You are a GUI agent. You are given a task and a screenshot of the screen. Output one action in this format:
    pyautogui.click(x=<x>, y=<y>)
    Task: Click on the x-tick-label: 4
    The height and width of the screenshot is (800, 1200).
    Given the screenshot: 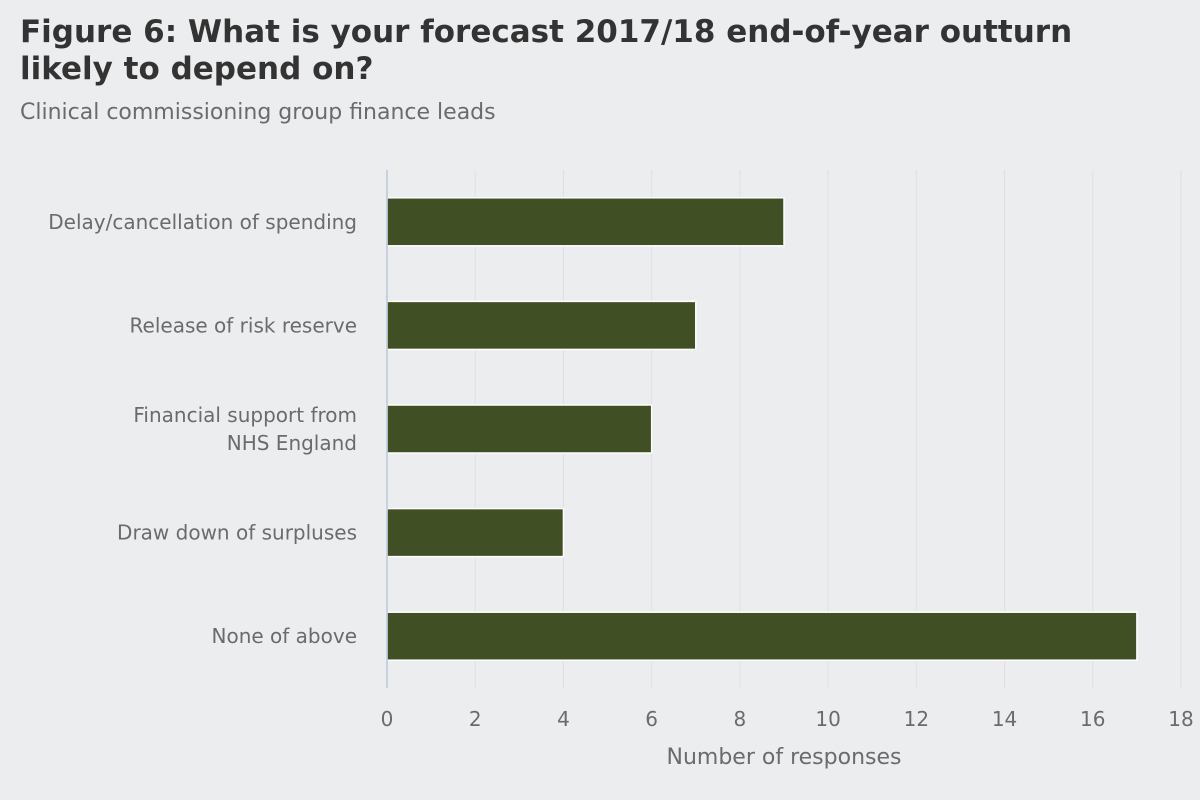 What is the action you would take?
    pyautogui.click(x=563, y=719)
    